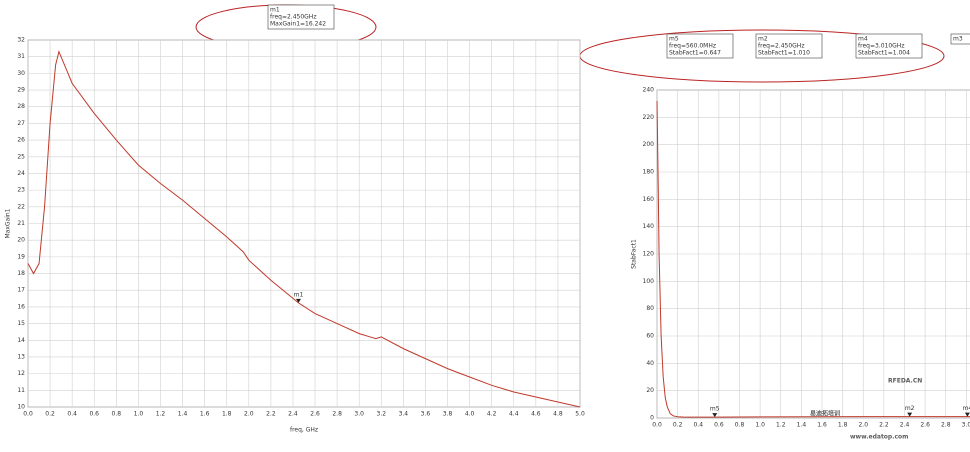 The image size is (970, 452). Describe the element at coordinates (692, 46) in the screenshot. I see `marker-text: freq=560.0MHz` at that location.